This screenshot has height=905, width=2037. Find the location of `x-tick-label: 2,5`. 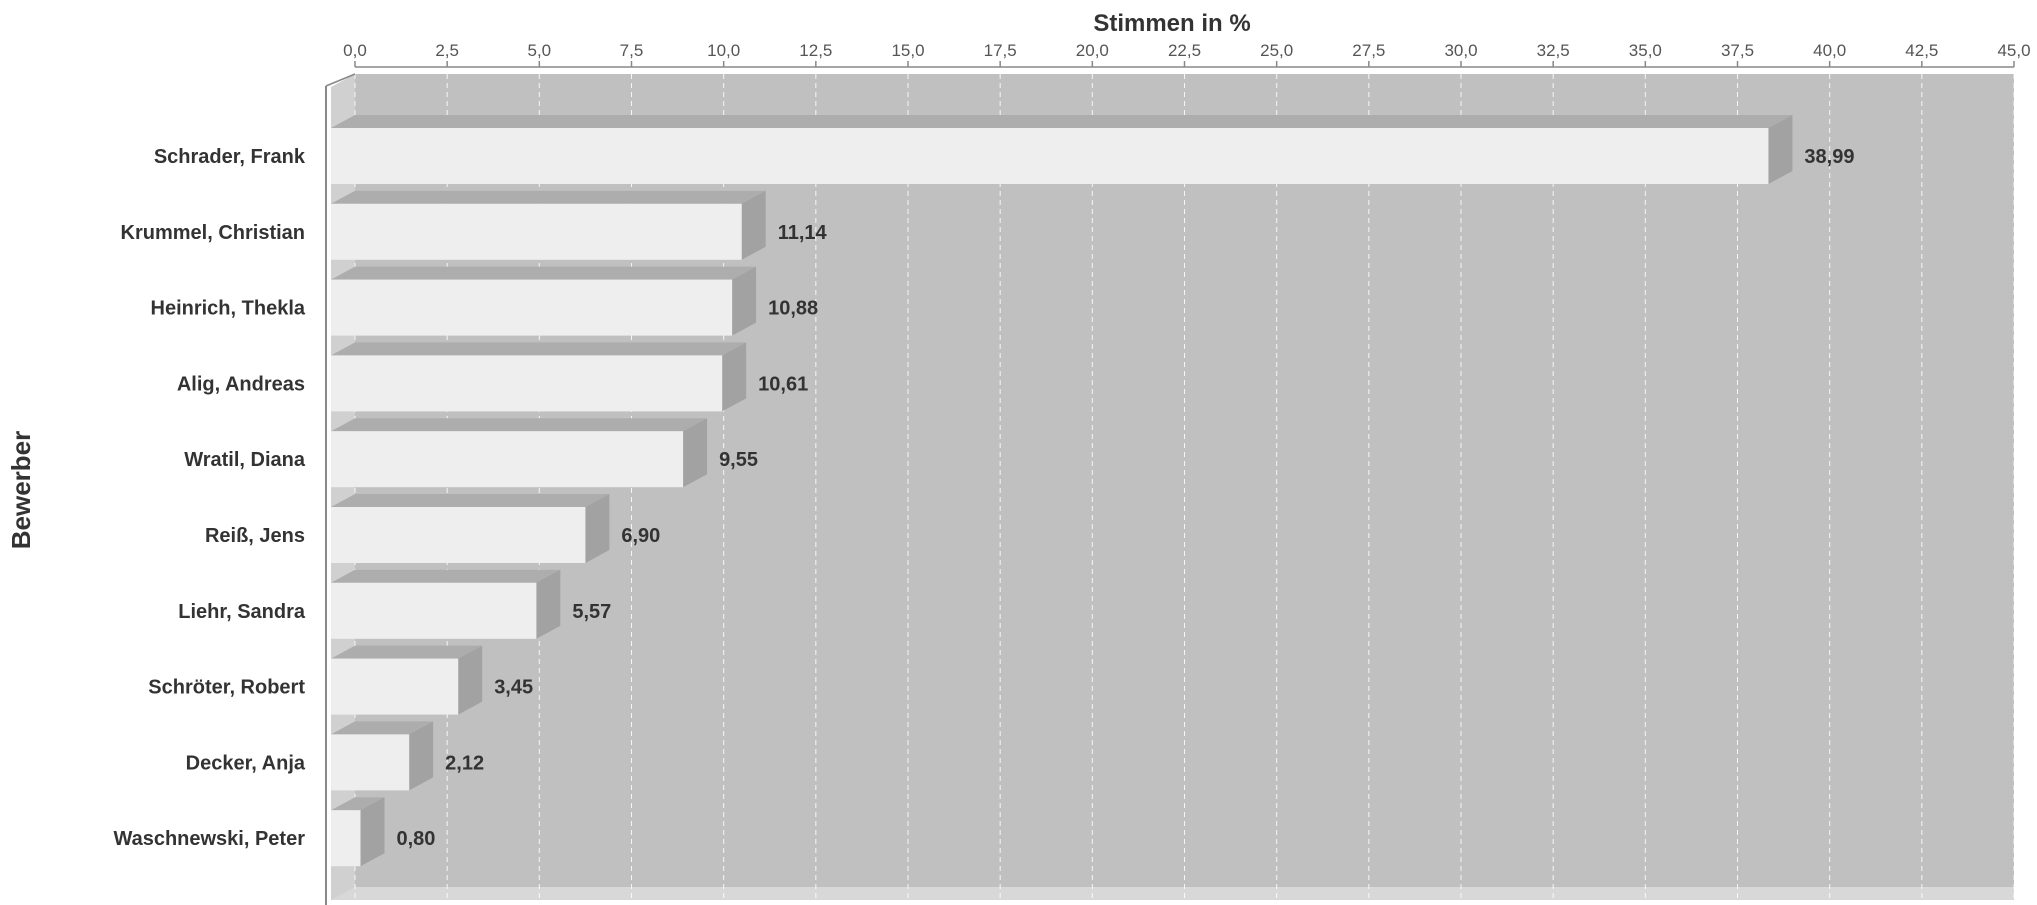

x-tick-label: 2,5 is located at coordinates (447, 50).